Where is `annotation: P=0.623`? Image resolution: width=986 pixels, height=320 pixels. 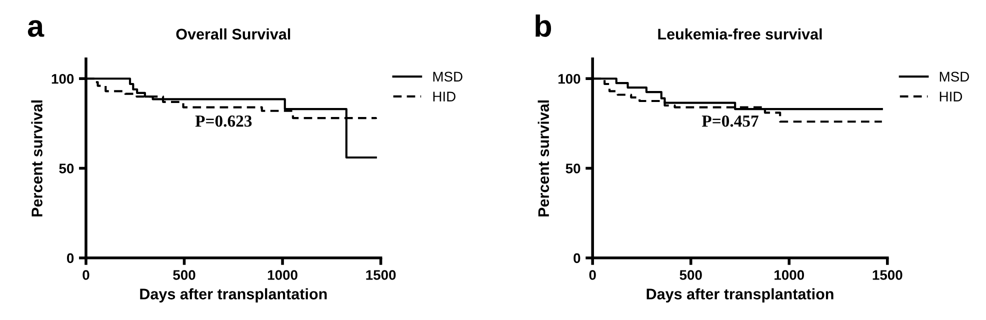
annotation: P=0.623 is located at coordinates (223, 121).